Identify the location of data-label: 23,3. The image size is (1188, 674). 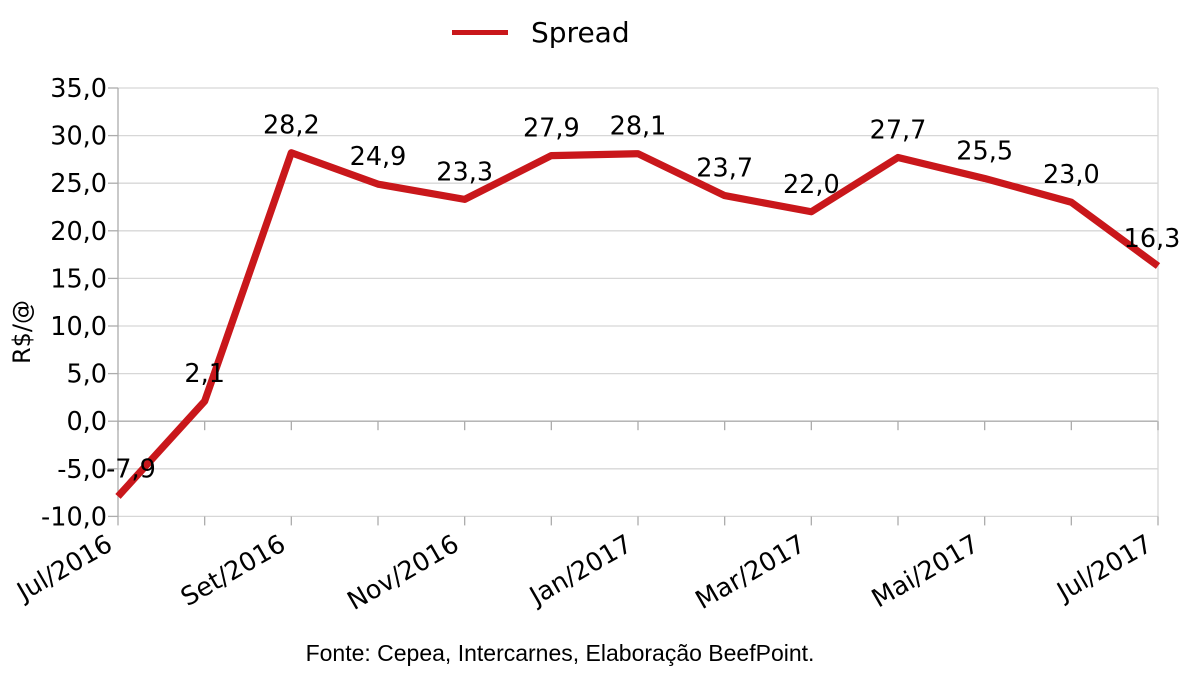
(464, 172).